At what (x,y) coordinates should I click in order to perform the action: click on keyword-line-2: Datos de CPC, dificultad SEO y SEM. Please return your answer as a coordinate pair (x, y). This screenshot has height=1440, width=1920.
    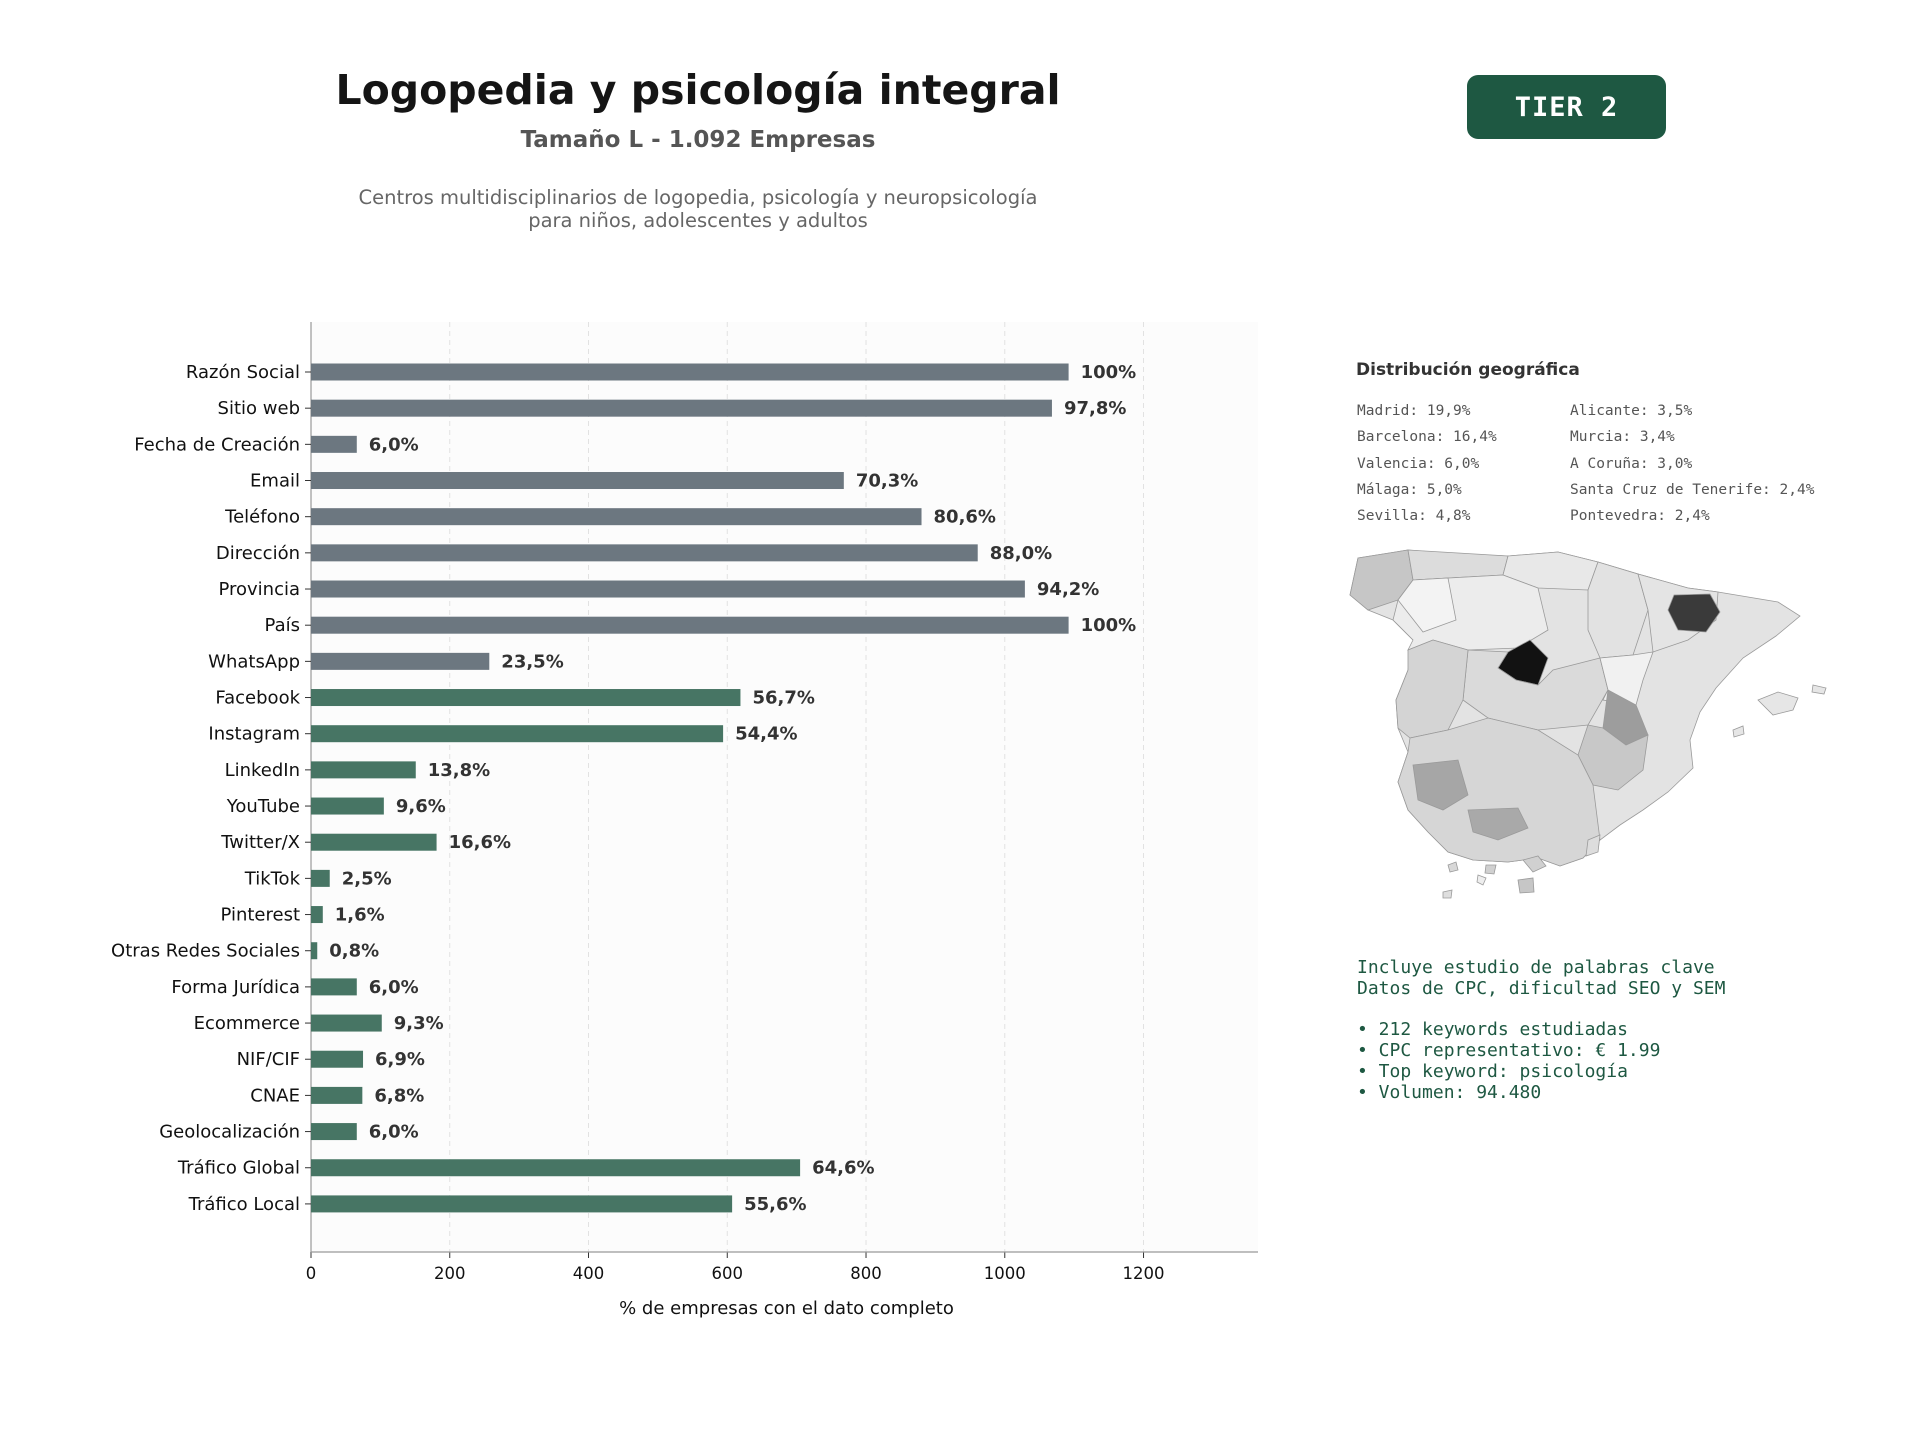
    Looking at the image, I should click on (1541, 988).